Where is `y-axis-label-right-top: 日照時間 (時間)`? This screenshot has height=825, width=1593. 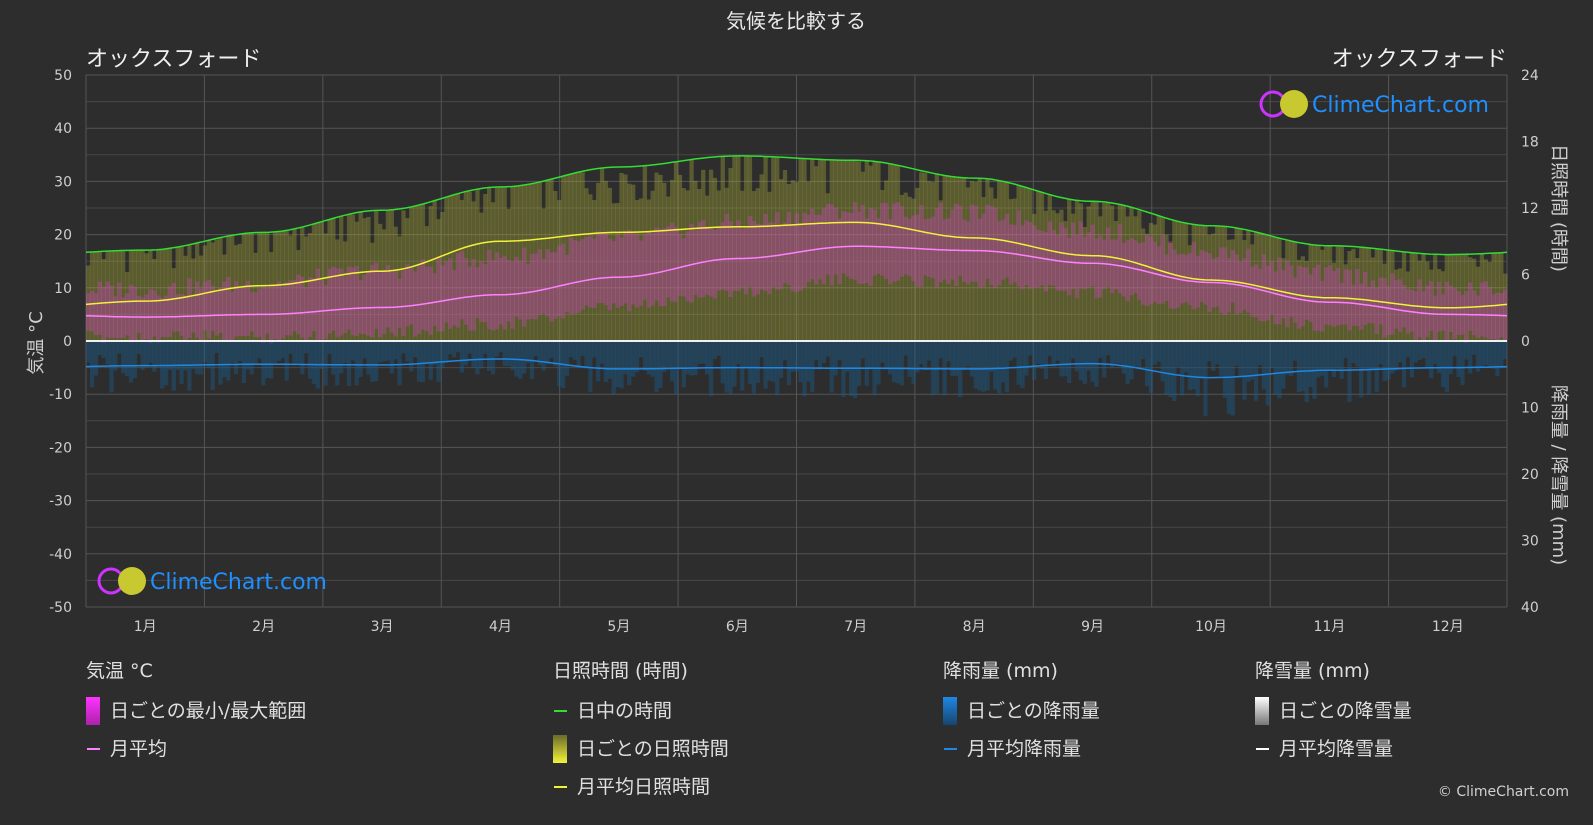 y-axis-label-right-top: 日照時間 (時間) is located at coordinates (1558, 208).